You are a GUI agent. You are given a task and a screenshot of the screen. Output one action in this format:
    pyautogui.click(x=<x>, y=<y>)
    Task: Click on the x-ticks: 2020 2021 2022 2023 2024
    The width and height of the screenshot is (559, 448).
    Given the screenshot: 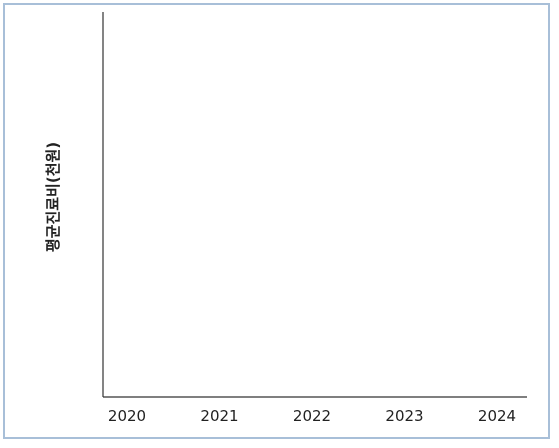 What is the action you would take?
    pyautogui.click(x=312, y=416)
    